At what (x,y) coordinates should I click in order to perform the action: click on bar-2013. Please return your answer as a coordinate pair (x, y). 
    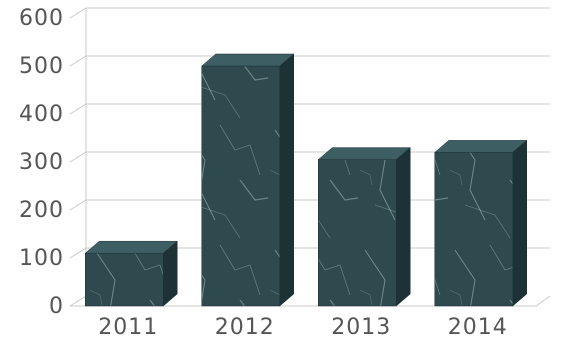
    Looking at the image, I should click on (364, 227).